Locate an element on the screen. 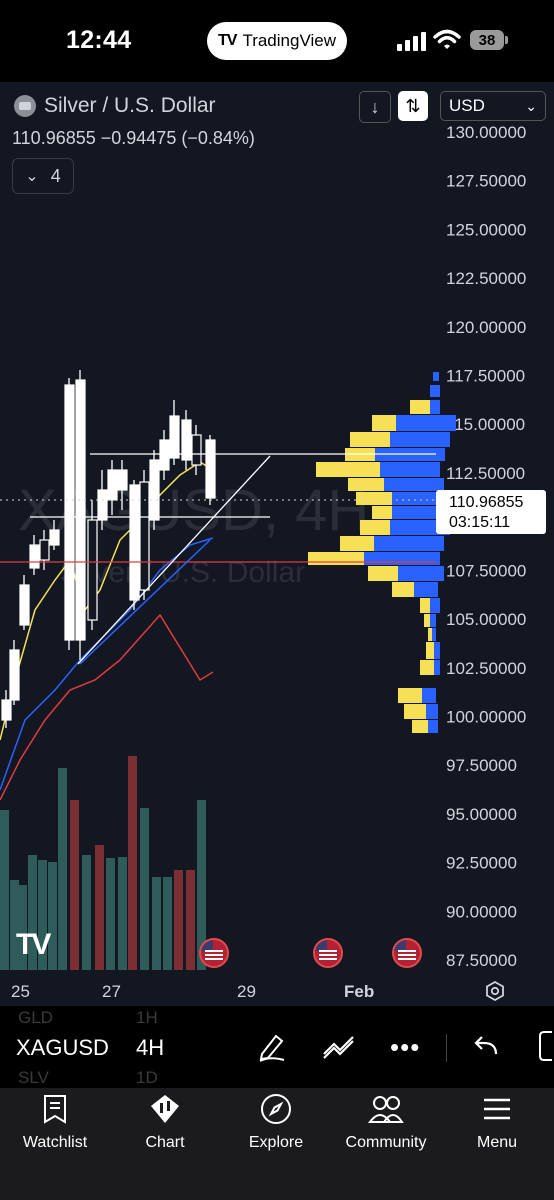  tradingview-pill: TV TradingView is located at coordinates (277, 41).